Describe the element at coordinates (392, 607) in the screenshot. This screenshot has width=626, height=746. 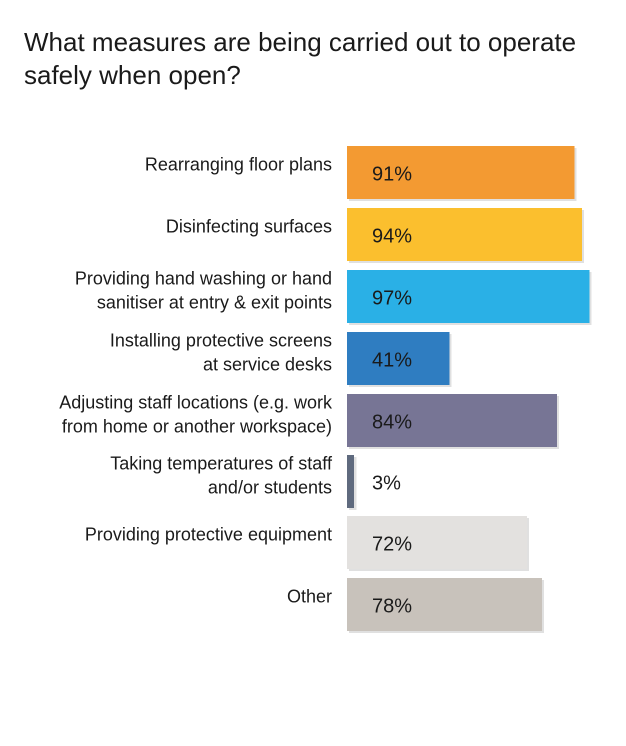
I see `value-label-7: 78%` at that location.